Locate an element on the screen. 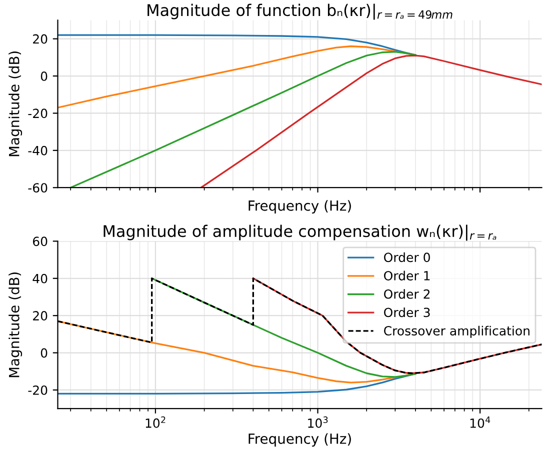 The image size is (550, 449). x-tick-label: 10$^{3}$ is located at coordinates (318, 422).